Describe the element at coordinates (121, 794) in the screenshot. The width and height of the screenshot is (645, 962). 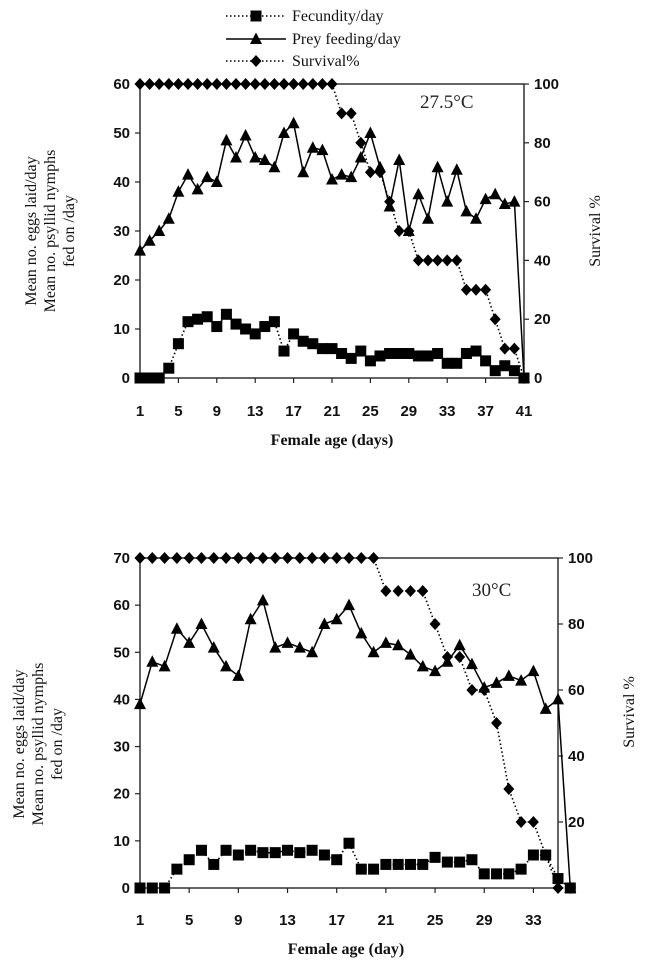
I see `y-tick-label: 20` at that location.